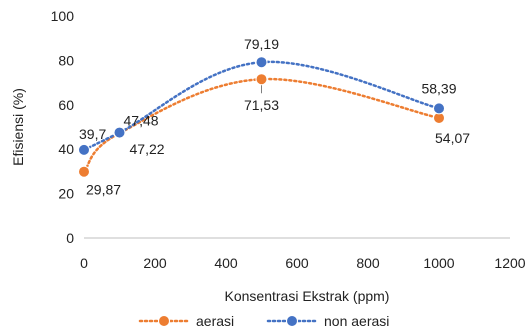  What do you see at coordinates (261, 44) in the screenshot?
I see `data-label-non-aerasi: 79,19` at bounding box center [261, 44].